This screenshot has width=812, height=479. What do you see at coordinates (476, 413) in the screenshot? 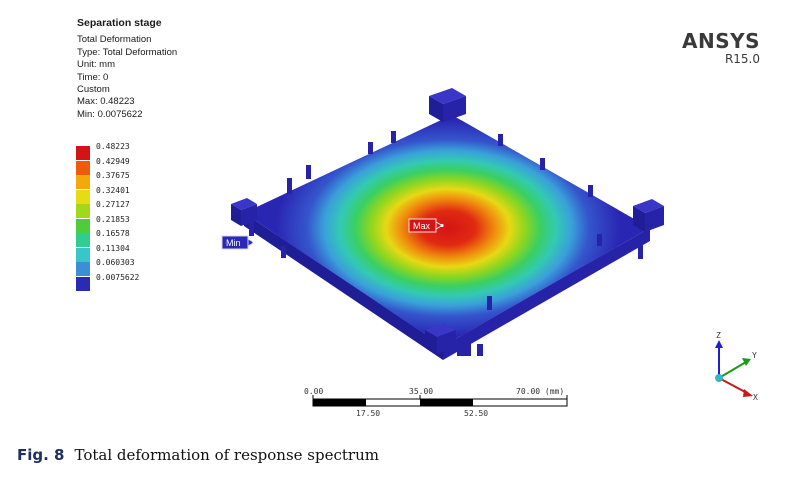
I see `scale-label-52: 52.50` at bounding box center [476, 413].